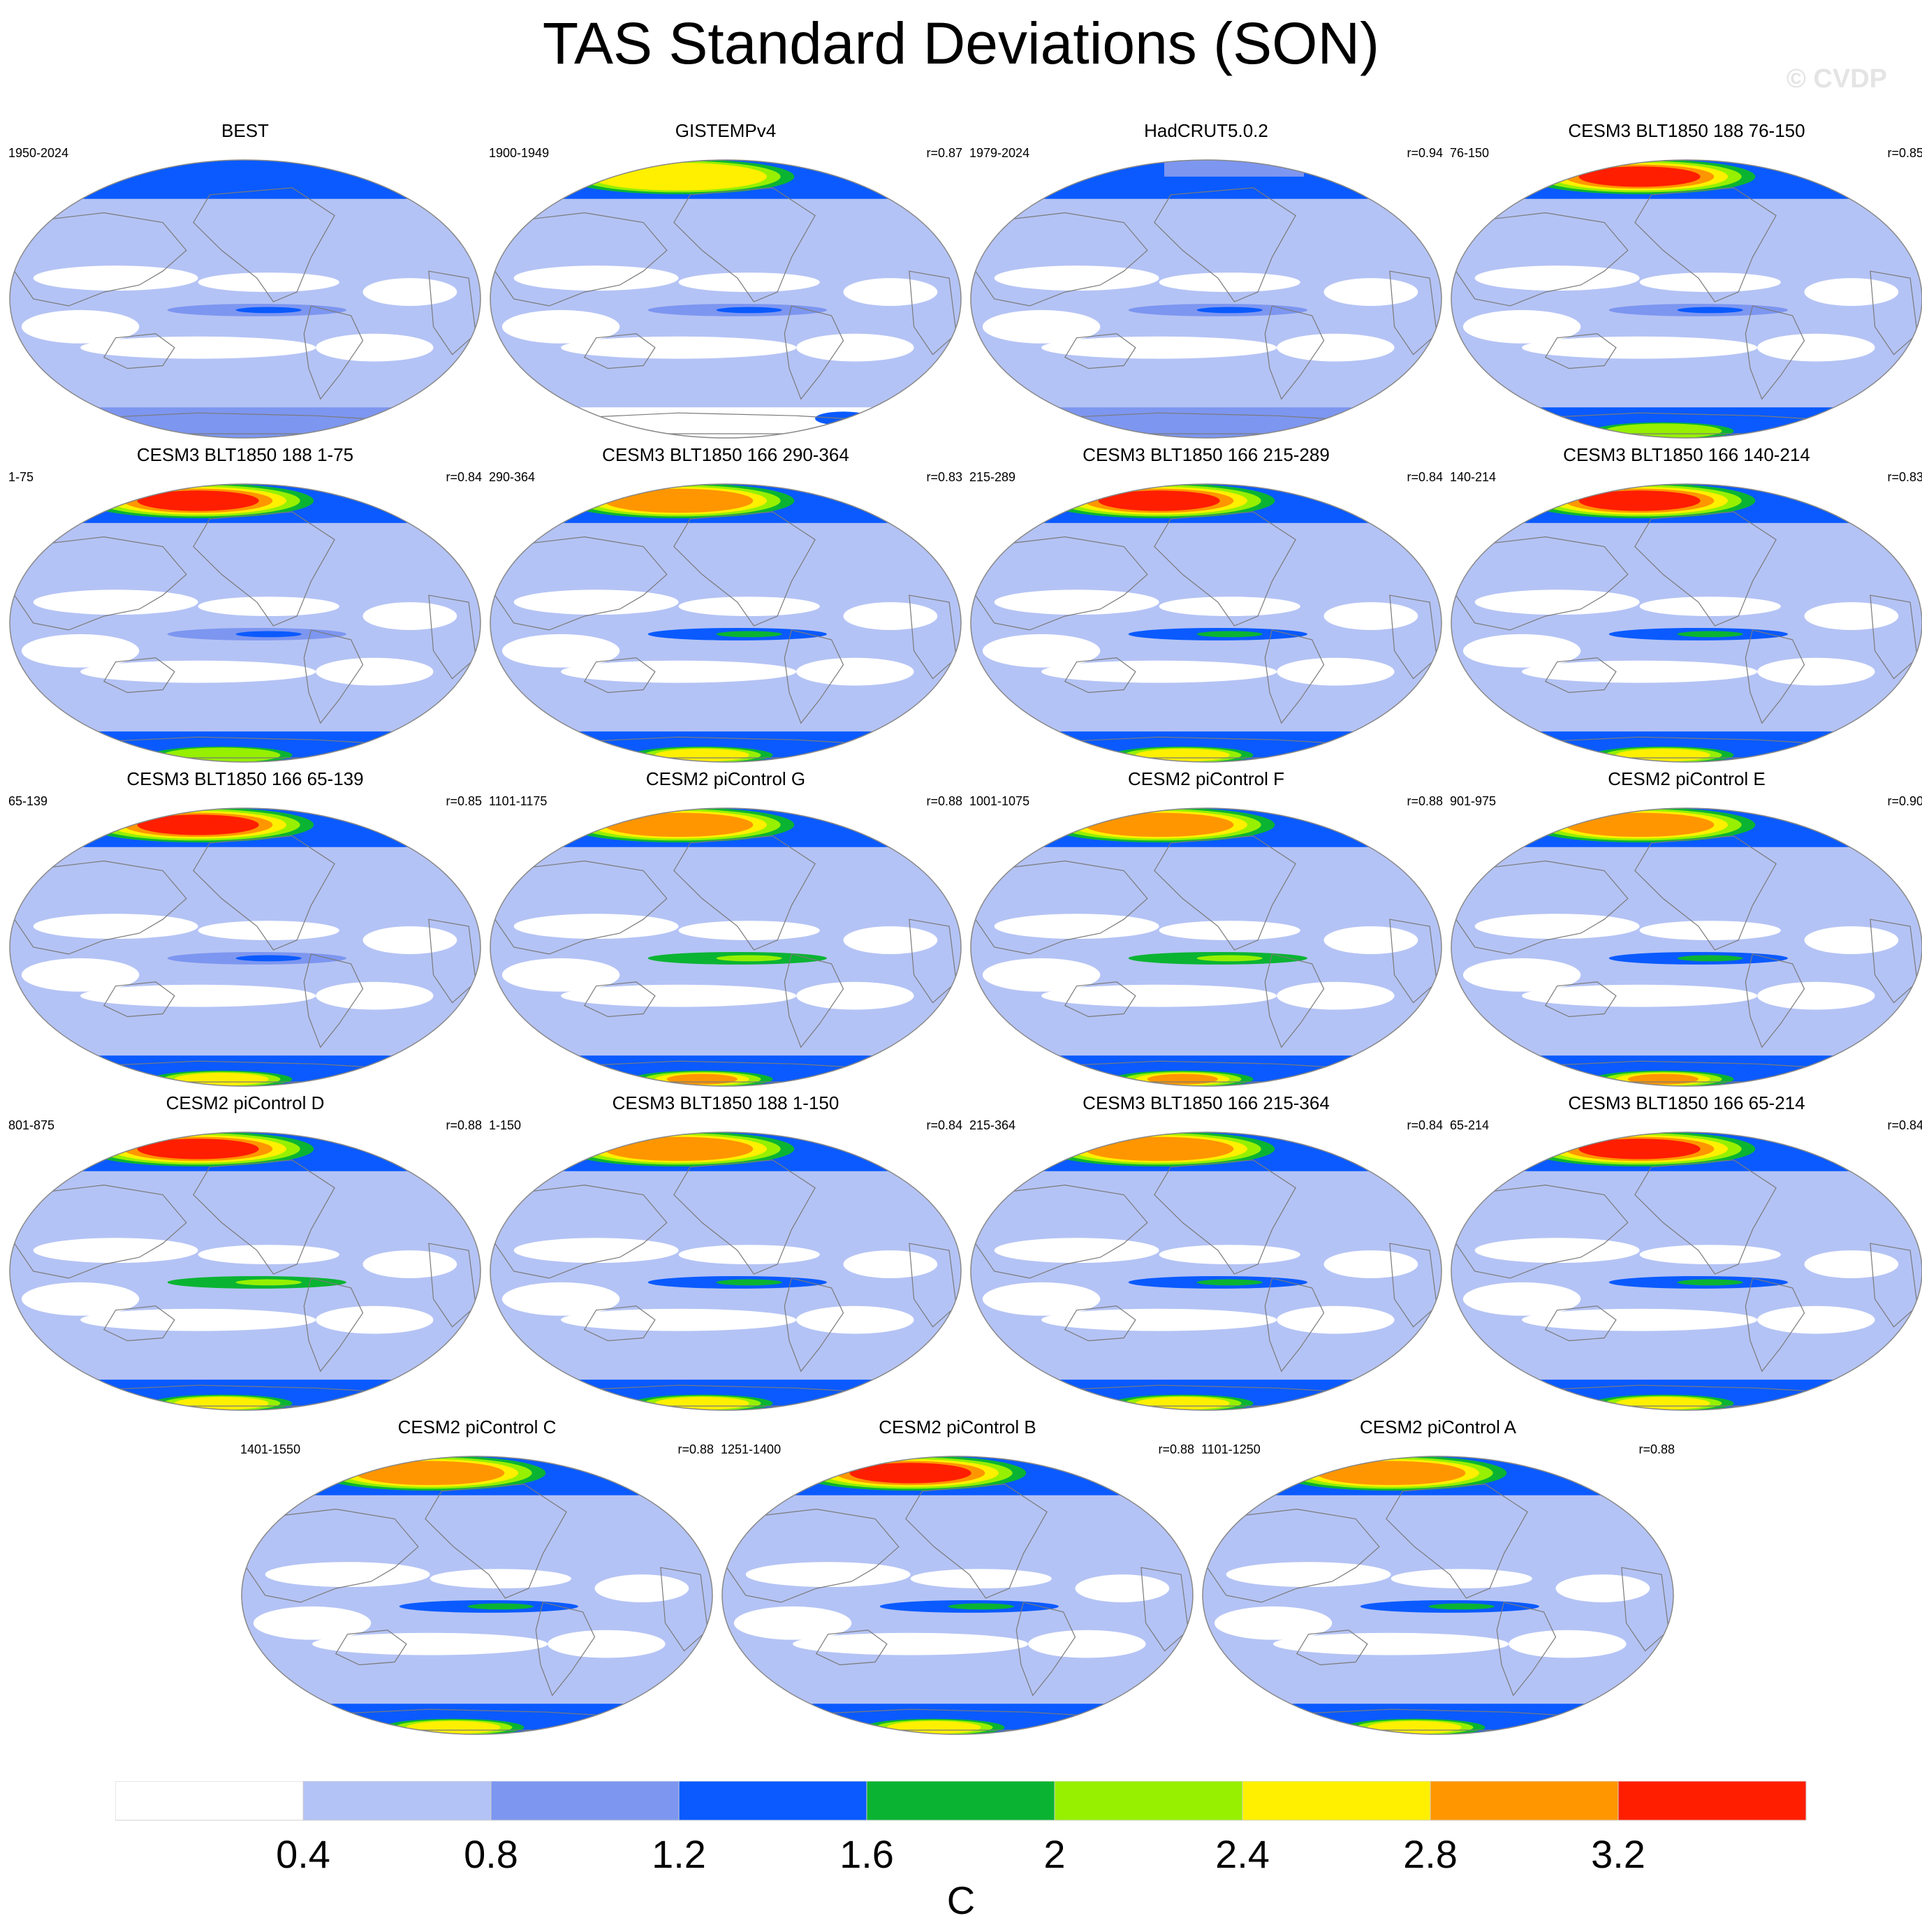 Image resolution: width=1922 pixels, height=1932 pixels. I want to click on map-panel: GISTEMPv4 1900-1949 r=0.87, so click(725, 279).